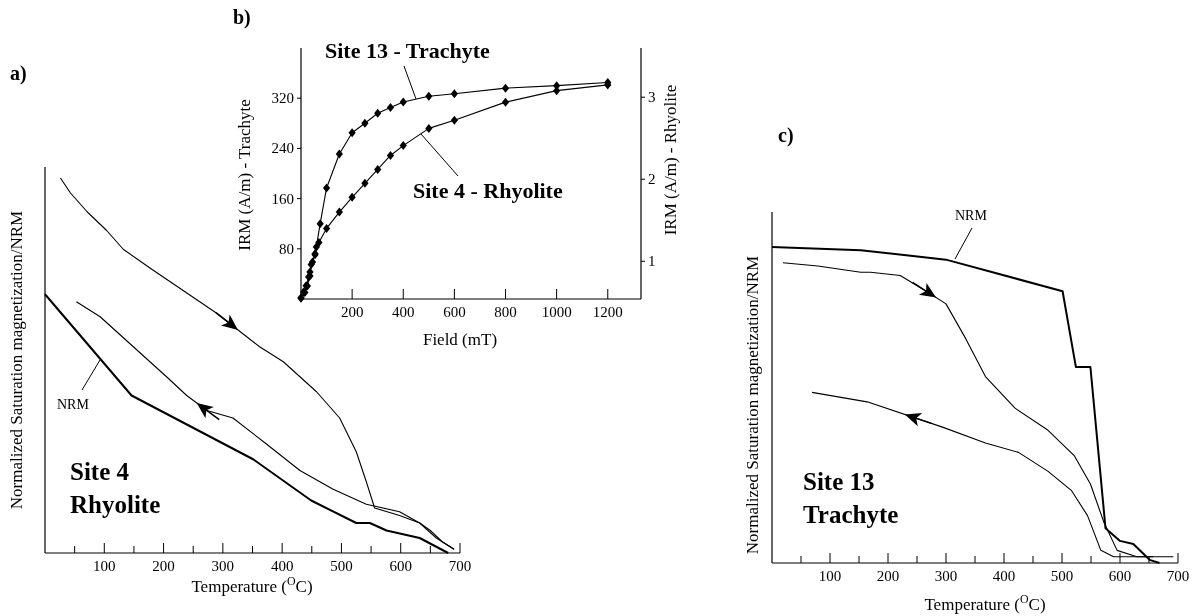 The image size is (1198, 616). What do you see at coordinates (282, 198) in the screenshot?
I see `y-tick-label: 160` at bounding box center [282, 198].